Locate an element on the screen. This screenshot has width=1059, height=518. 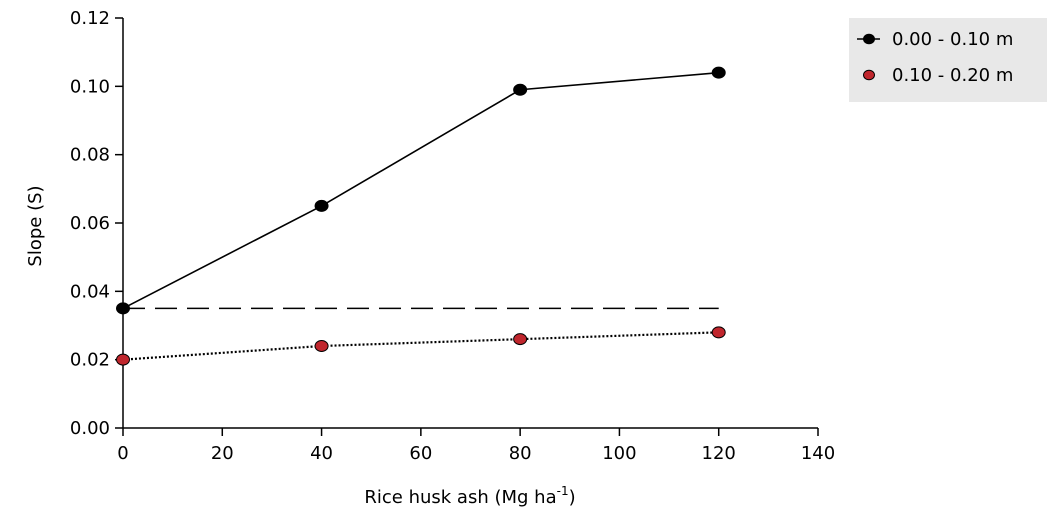
y-tick-label: 0.00 is located at coordinates (90, 428).